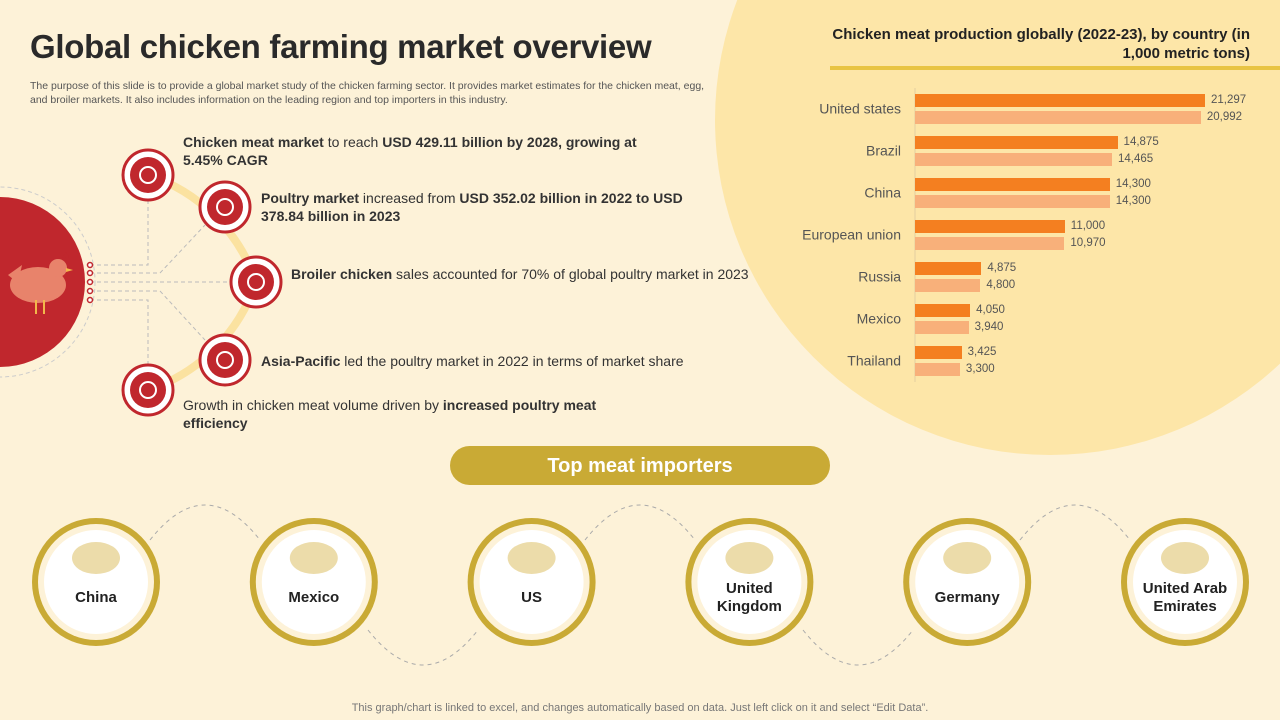 The height and width of the screenshot is (720, 1280). I want to click on value-label: 10,970, so click(1088, 243).